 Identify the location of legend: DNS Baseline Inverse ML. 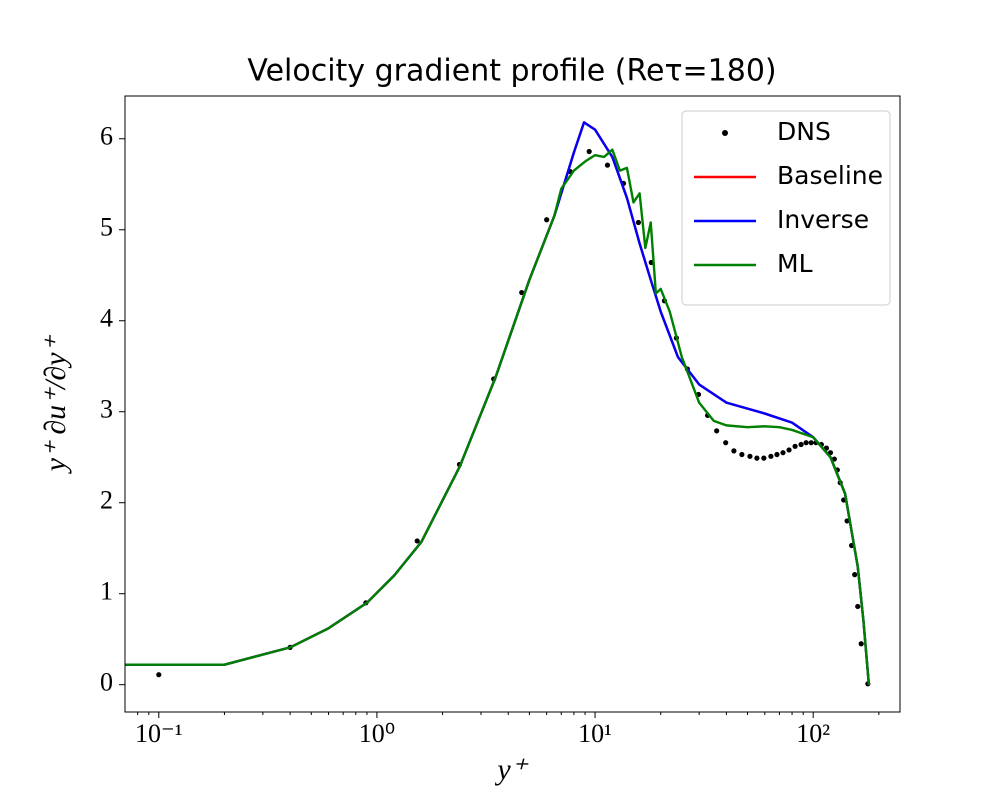
(786, 208).